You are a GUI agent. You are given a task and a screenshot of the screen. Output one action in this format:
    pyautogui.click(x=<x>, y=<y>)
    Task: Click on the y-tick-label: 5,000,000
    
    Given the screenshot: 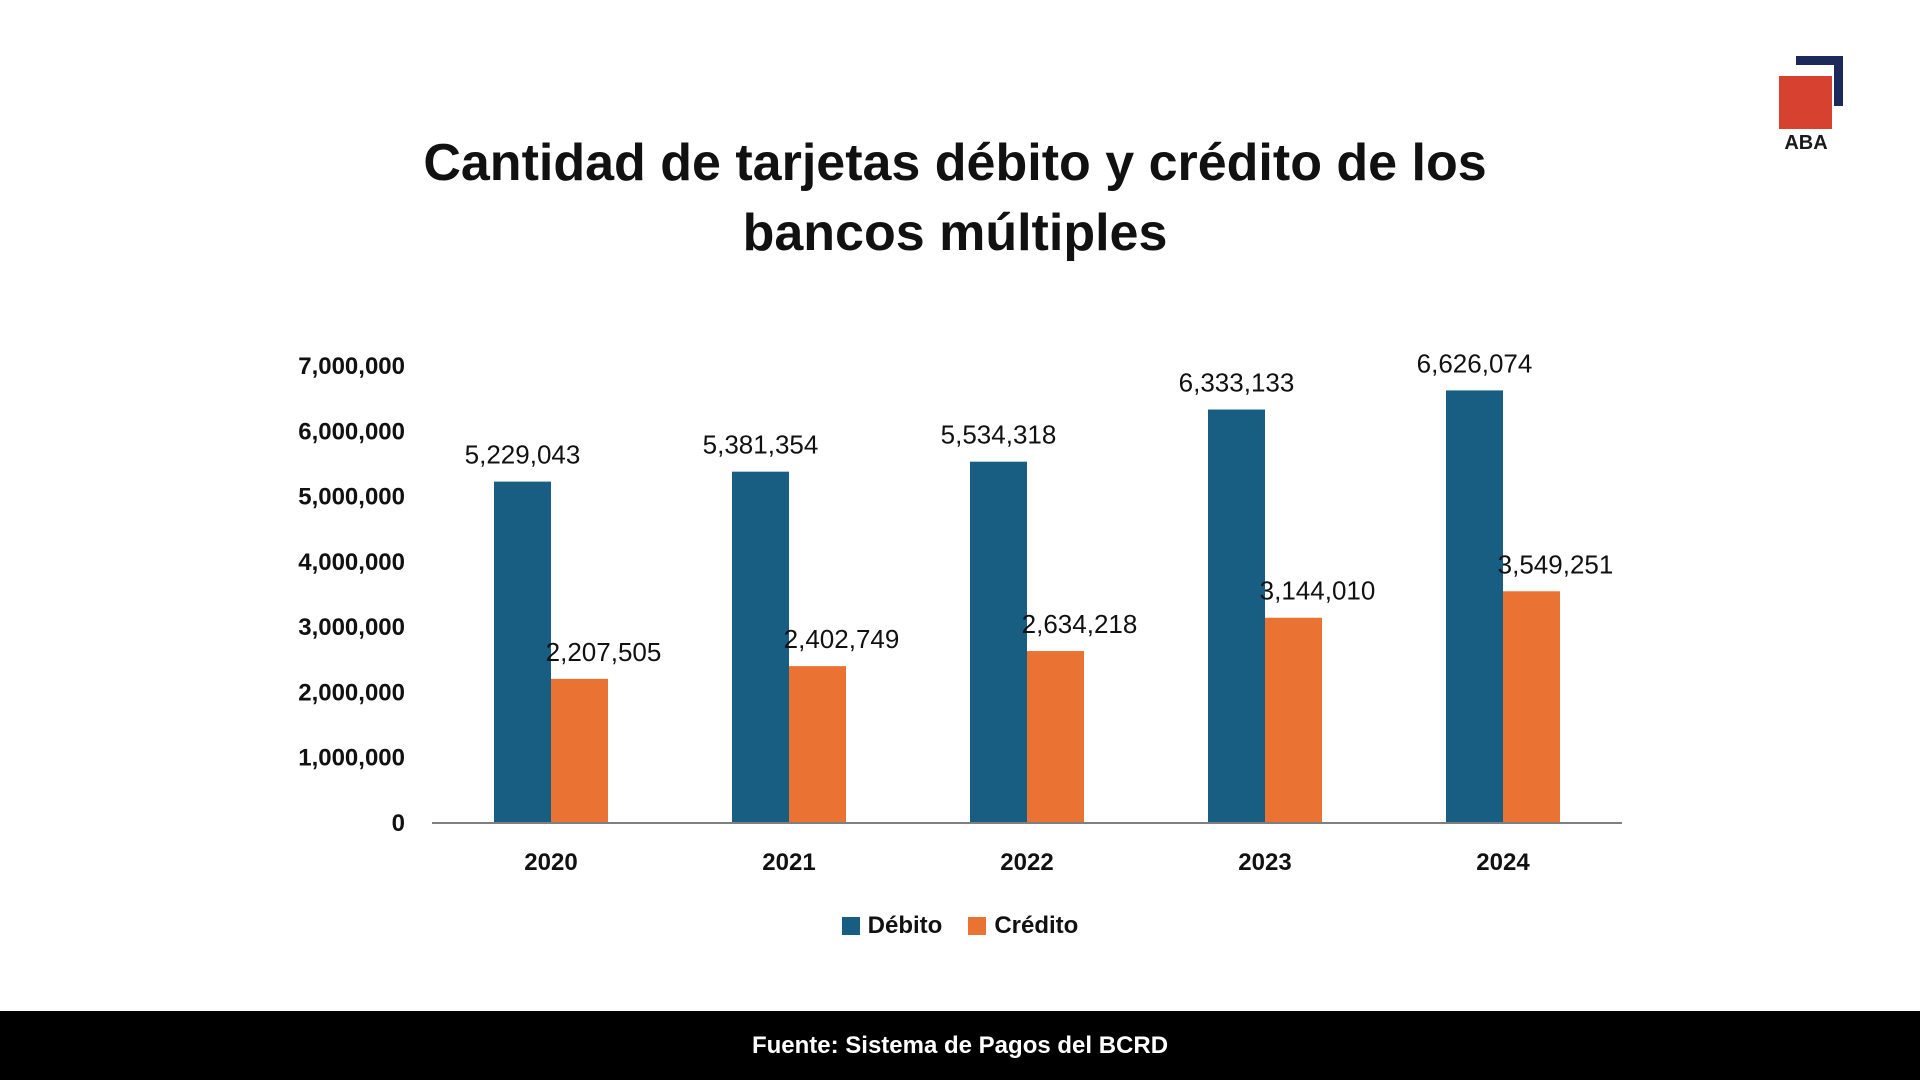 What is the action you would take?
    pyautogui.click(x=351, y=497)
    